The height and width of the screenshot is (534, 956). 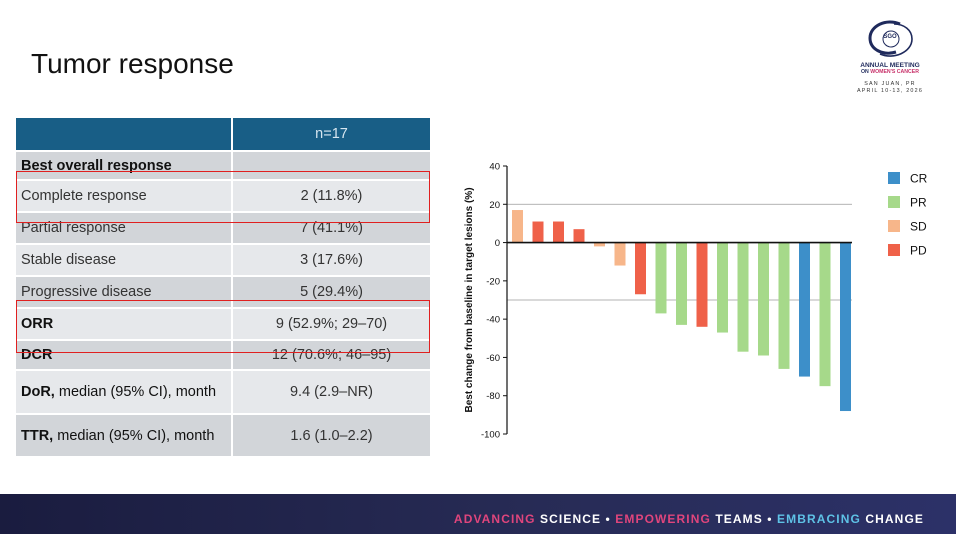 I want to click on row-label: TTR, median (95% CI), month, so click(x=124, y=434).